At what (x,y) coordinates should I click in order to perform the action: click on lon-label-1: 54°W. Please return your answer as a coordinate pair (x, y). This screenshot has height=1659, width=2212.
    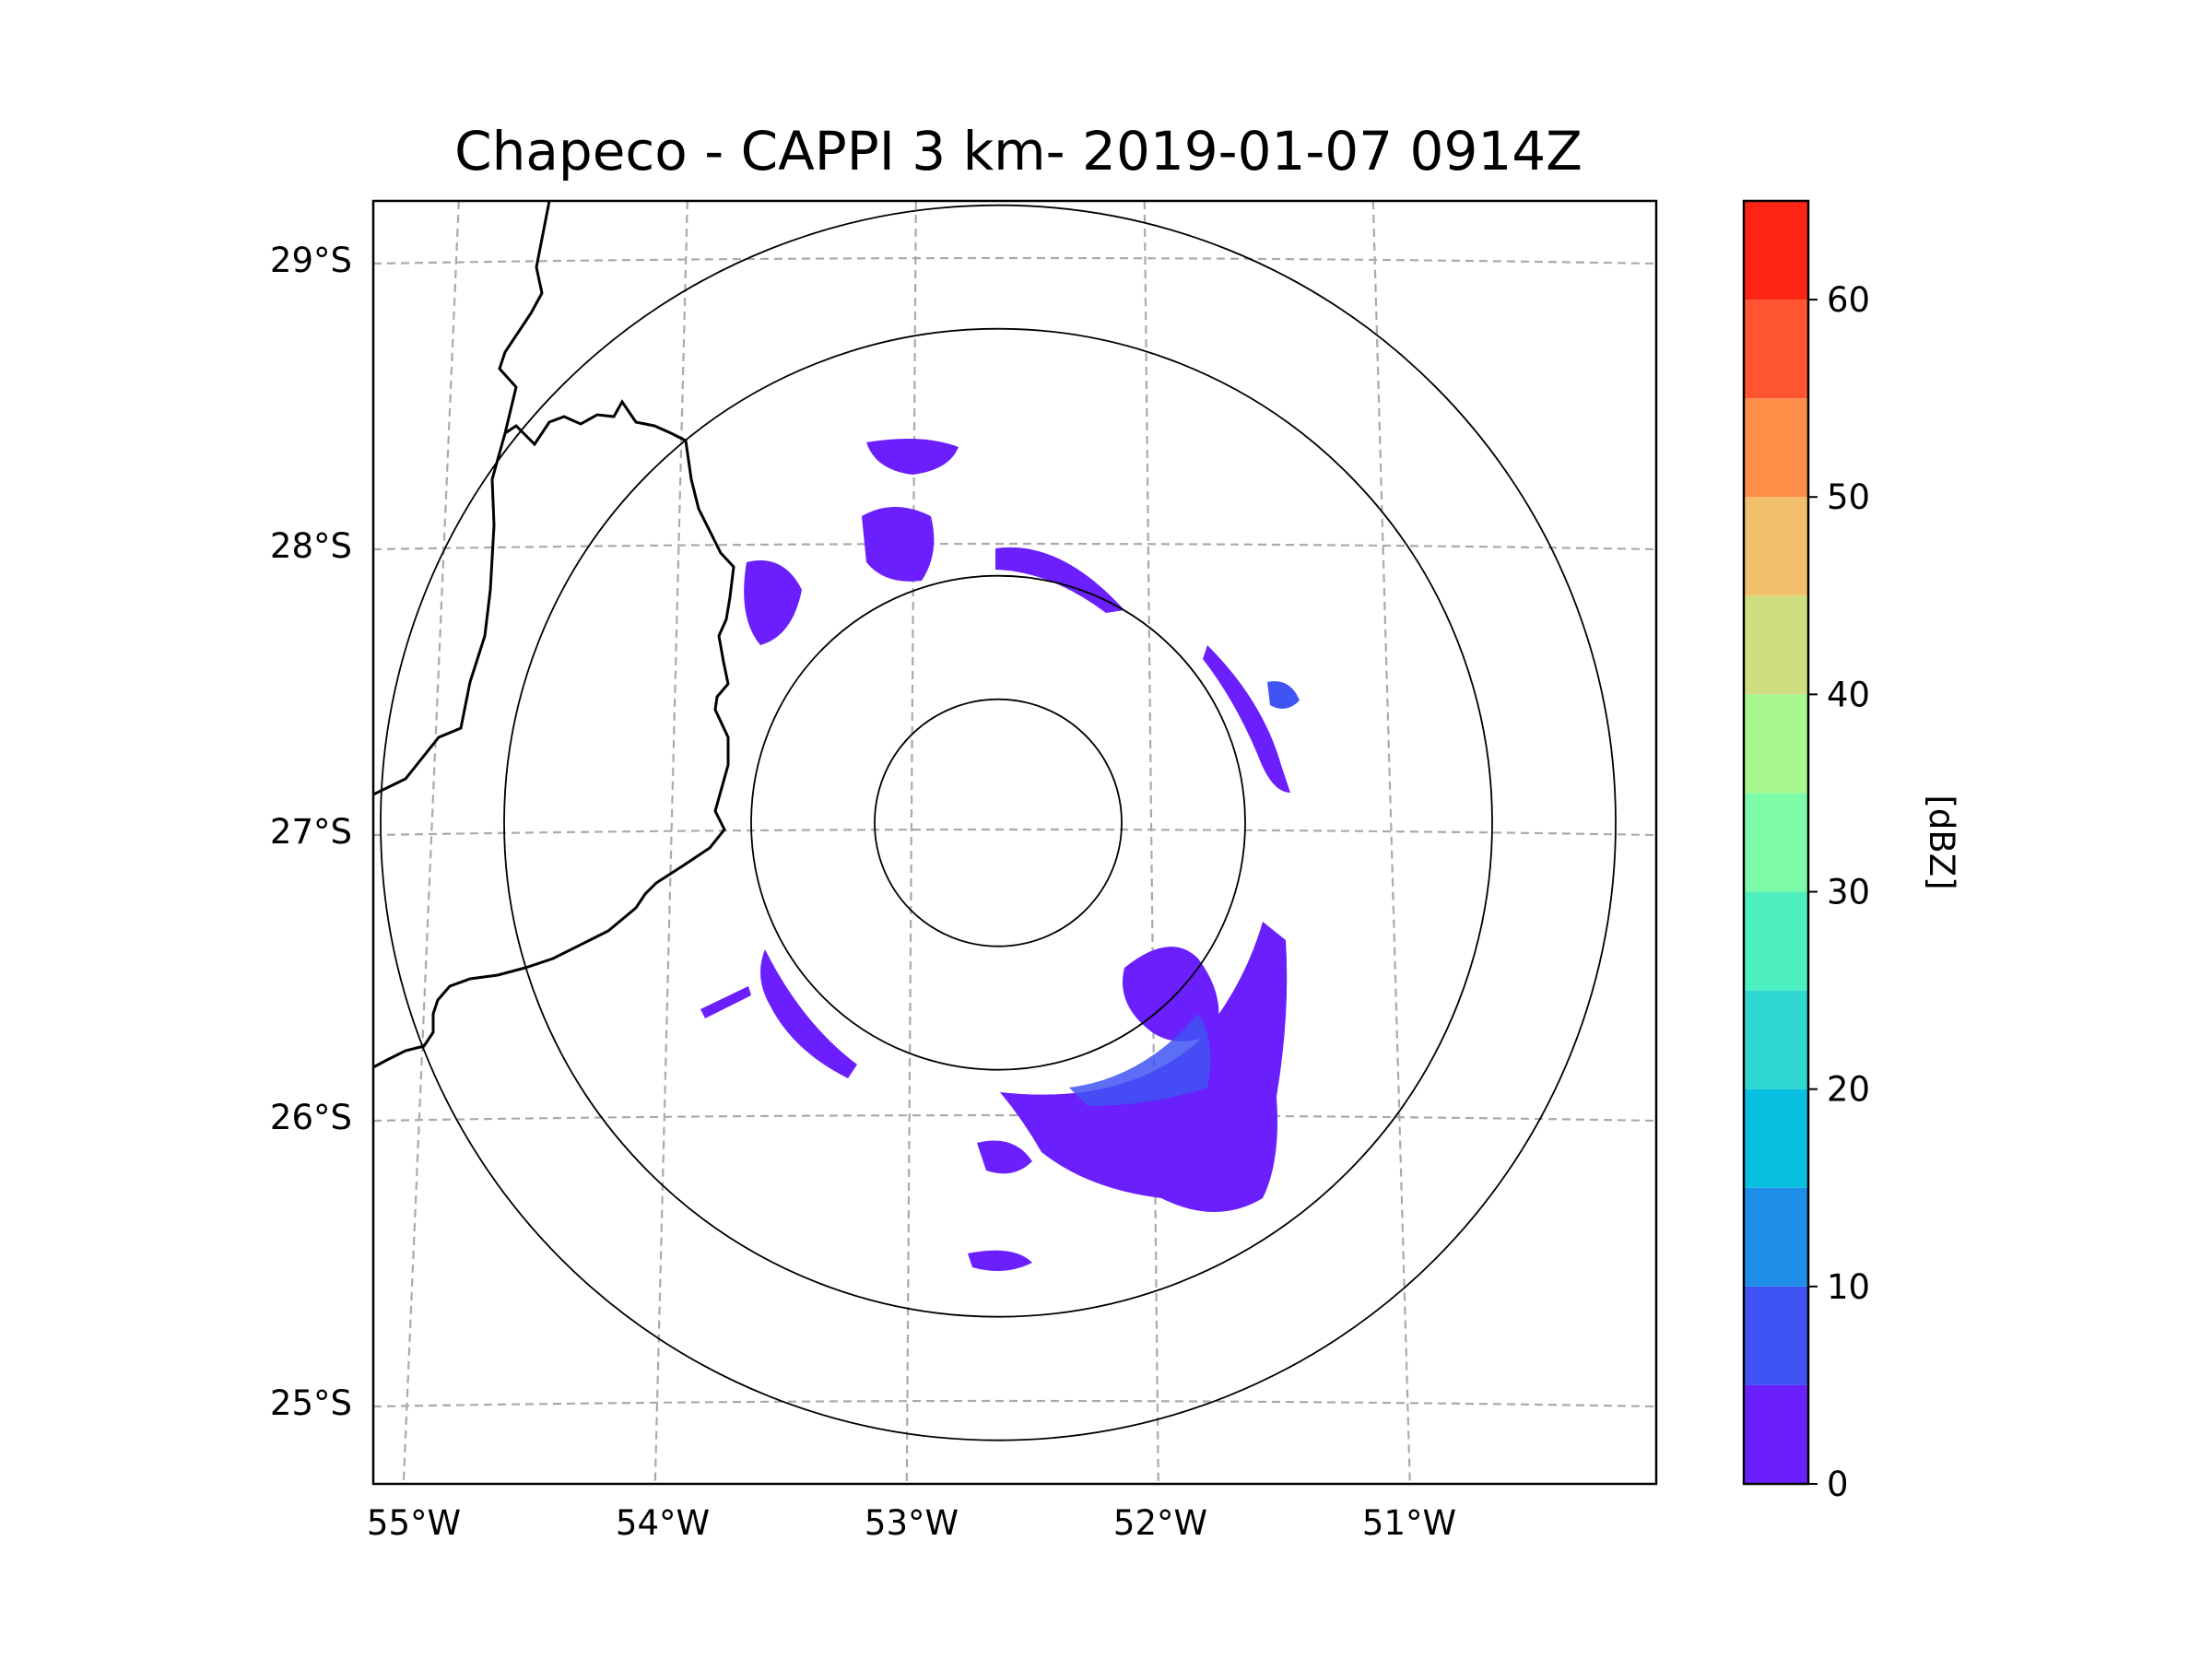
    Looking at the image, I should click on (663, 1523).